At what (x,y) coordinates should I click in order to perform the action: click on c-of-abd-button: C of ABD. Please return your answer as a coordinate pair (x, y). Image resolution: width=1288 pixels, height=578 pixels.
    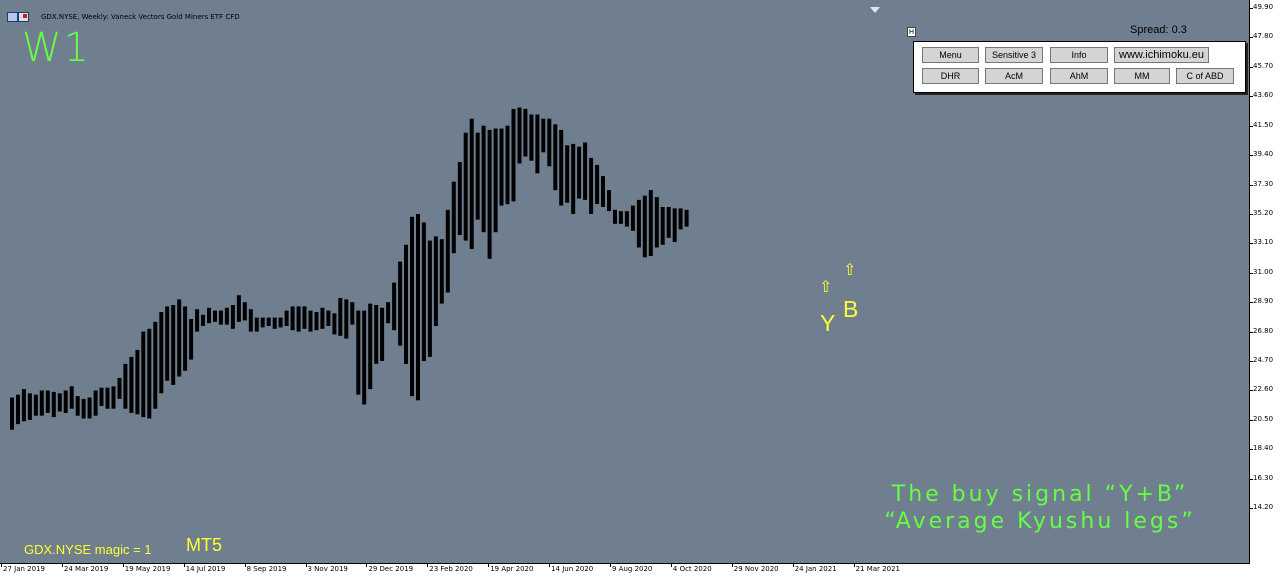
    Looking at the image, I should click on (1205, 76).